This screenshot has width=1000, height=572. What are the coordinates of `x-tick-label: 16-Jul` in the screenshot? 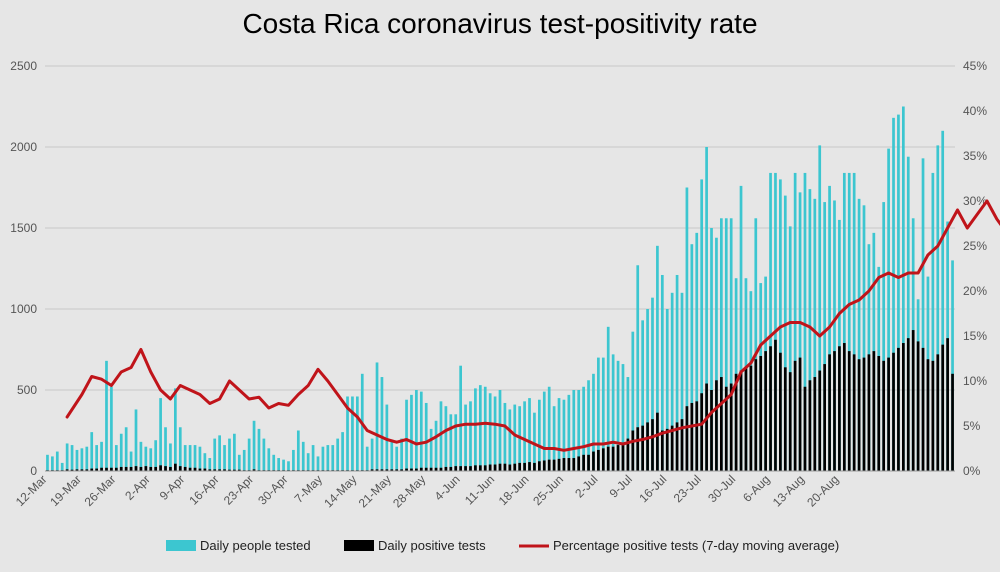 It's located at (652, 488).